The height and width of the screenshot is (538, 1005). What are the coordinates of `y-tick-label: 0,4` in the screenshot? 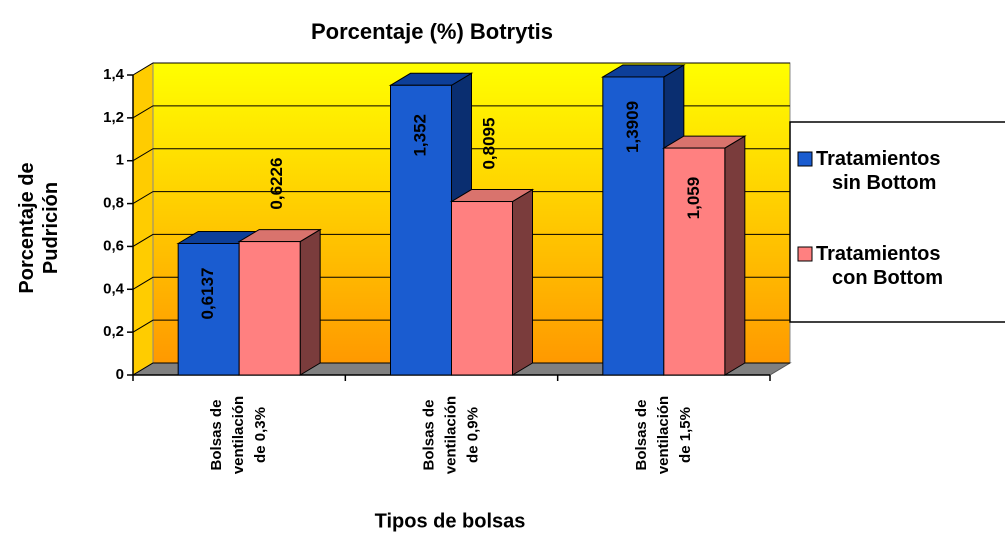 It's located at (114, 288).